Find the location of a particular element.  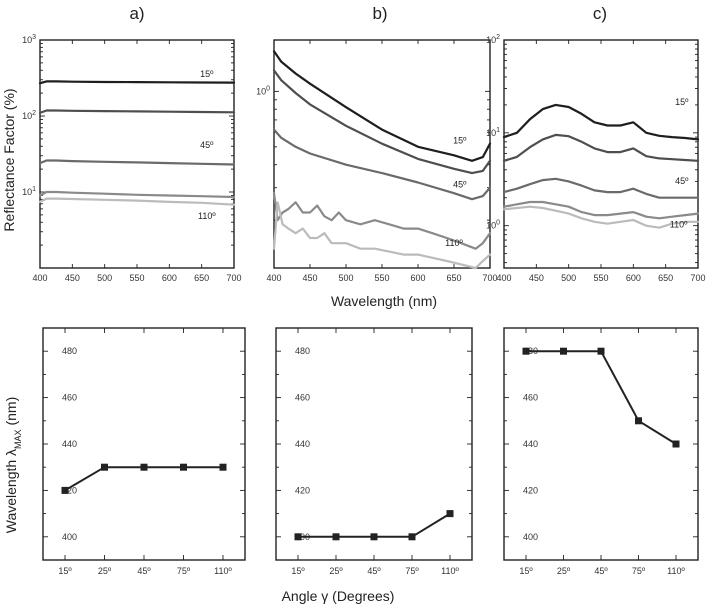

x-tick-label: 75º is located at coordinates (412, 571).